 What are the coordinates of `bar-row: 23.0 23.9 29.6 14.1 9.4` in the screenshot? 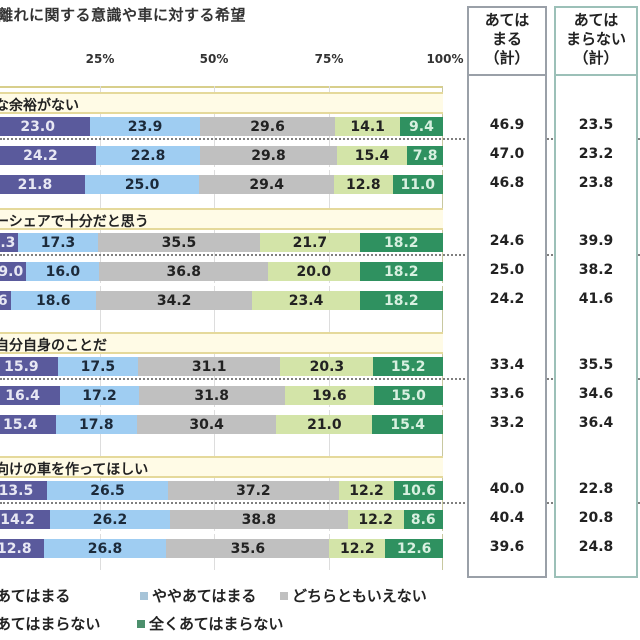 It's located at (221, 126).